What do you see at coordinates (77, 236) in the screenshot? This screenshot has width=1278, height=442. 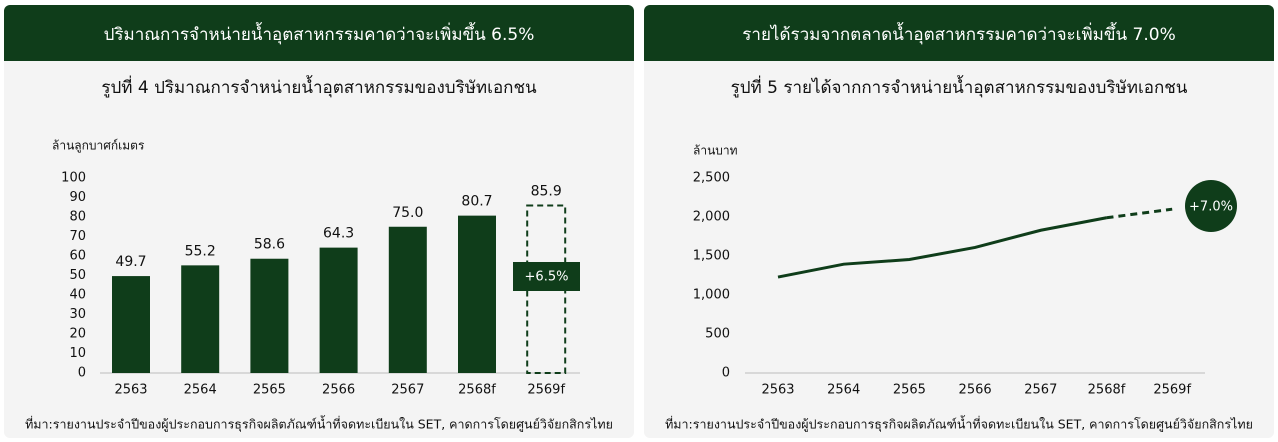 I see `y-tick-label: 70` at bounding box center [77, 236].